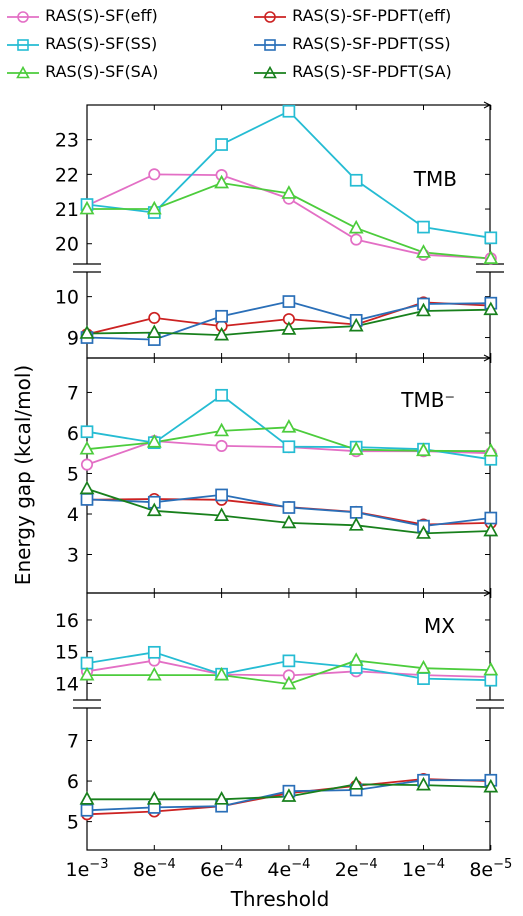  What do you see at coordinates (67, 684) in the screenshot?
I see `y-tick-label: 14` at bounding box center [67, 684].